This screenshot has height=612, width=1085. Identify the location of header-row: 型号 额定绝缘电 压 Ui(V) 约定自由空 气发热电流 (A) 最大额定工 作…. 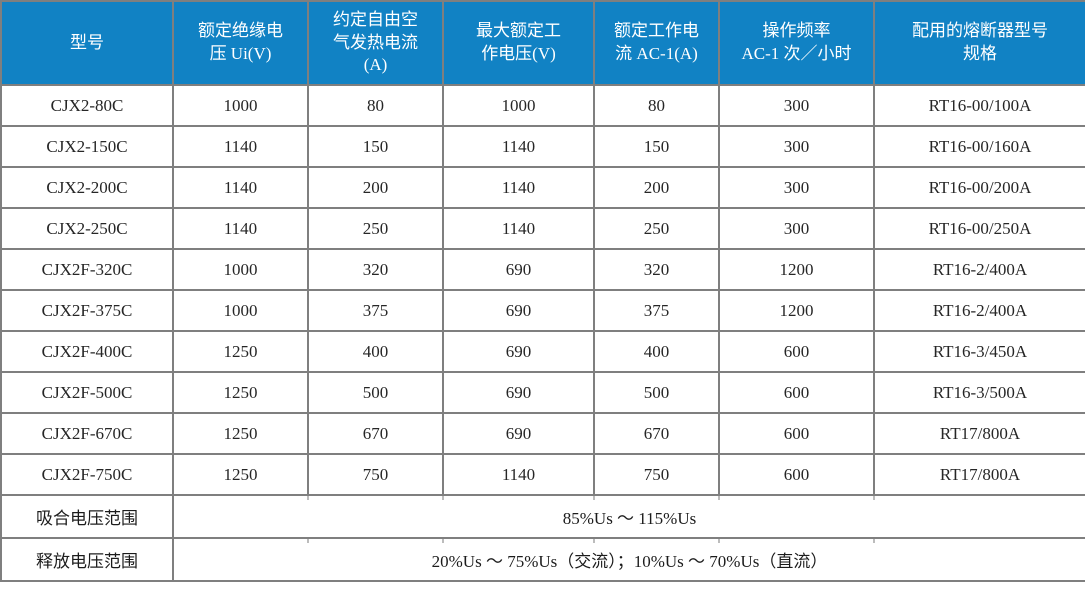
(542, 43).